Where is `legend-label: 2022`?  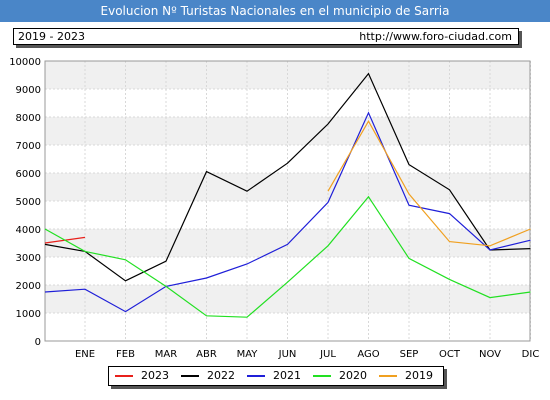 legend-label: 2022 is located at coordinates (221, 375).